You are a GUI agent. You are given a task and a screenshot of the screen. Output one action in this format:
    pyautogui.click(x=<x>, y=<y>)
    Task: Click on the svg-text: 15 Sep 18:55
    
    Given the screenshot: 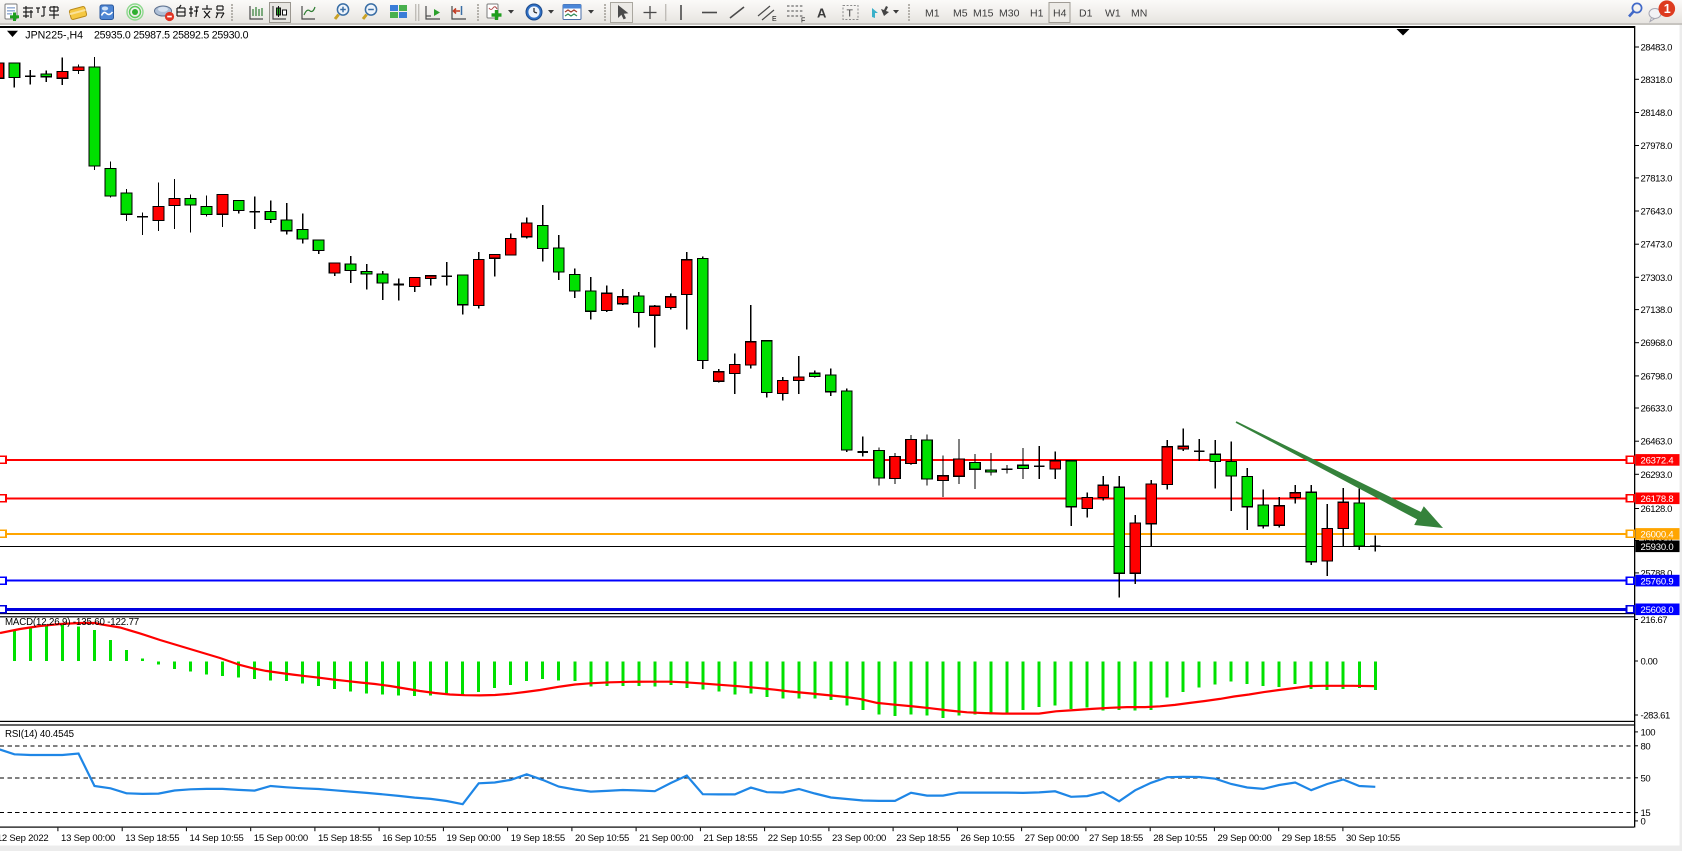 What is the action you would take?
    pyautogui.click(x=345, y=838)
    